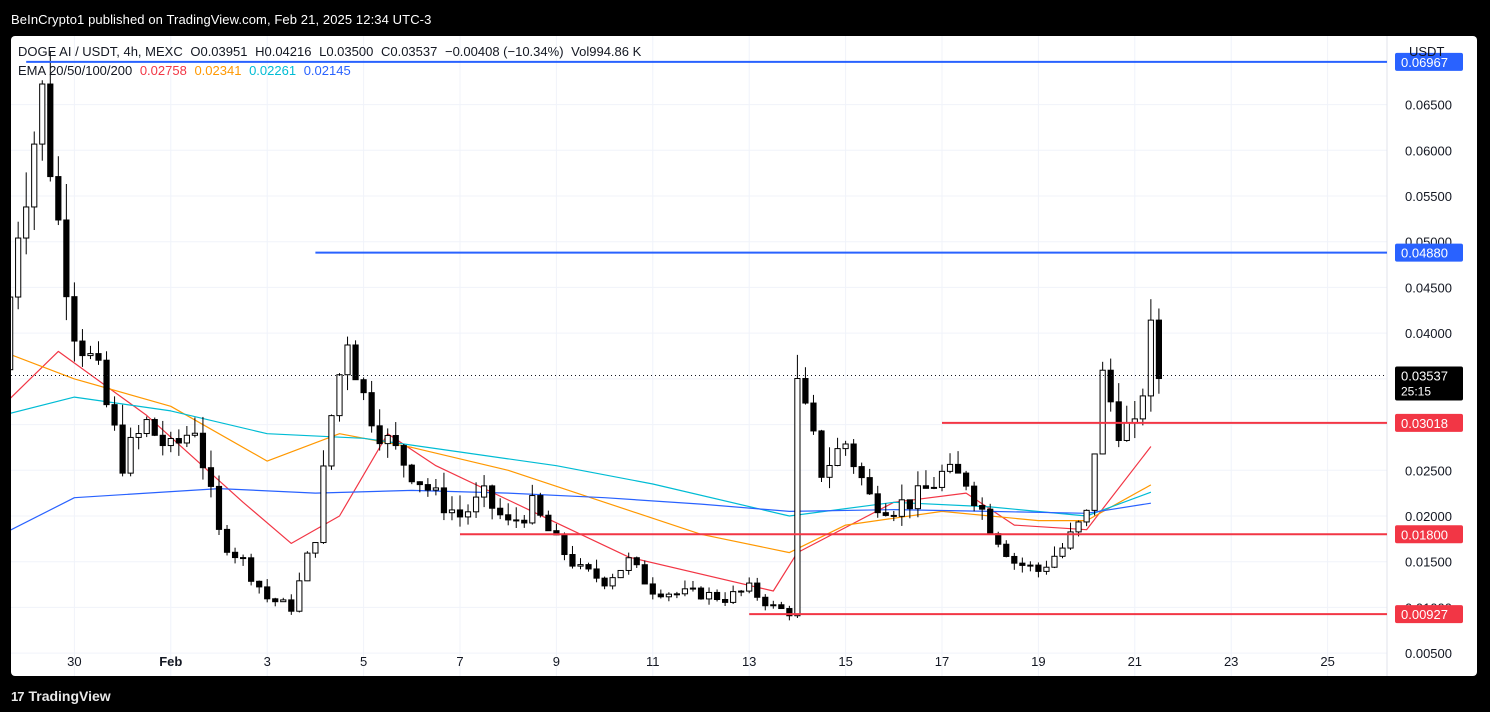  What do you see at coordinates (580, 51) in the screenshot?
I see `volume-label: Vol` at bounding box center [580, 51].